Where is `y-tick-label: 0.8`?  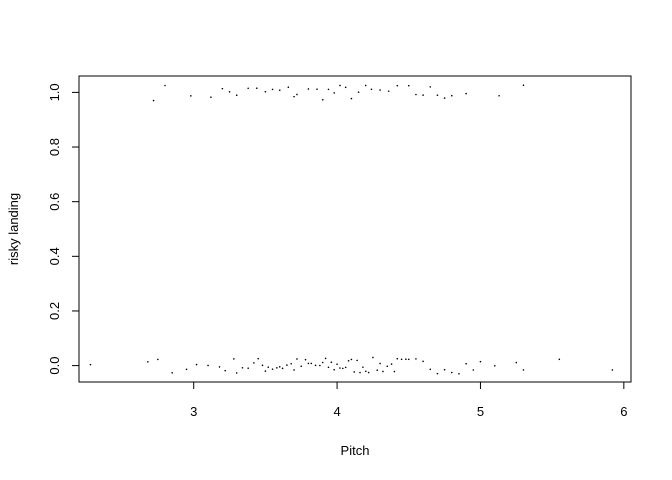 y-tick-label: 0.8 is located at coordinates (54, 147).